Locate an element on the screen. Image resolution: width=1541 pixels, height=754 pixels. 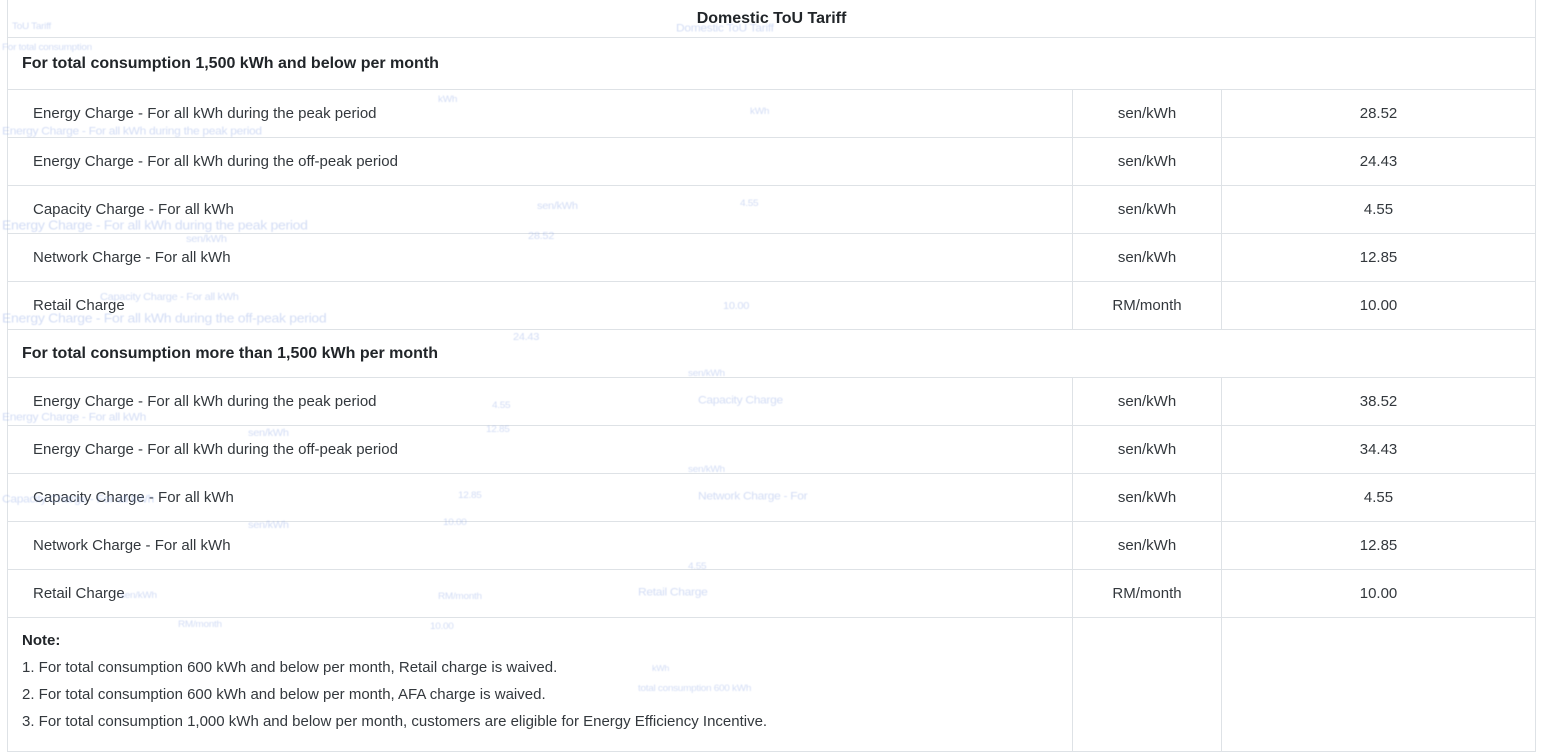
note-heading: Note: is located at coordinates (41, 640).